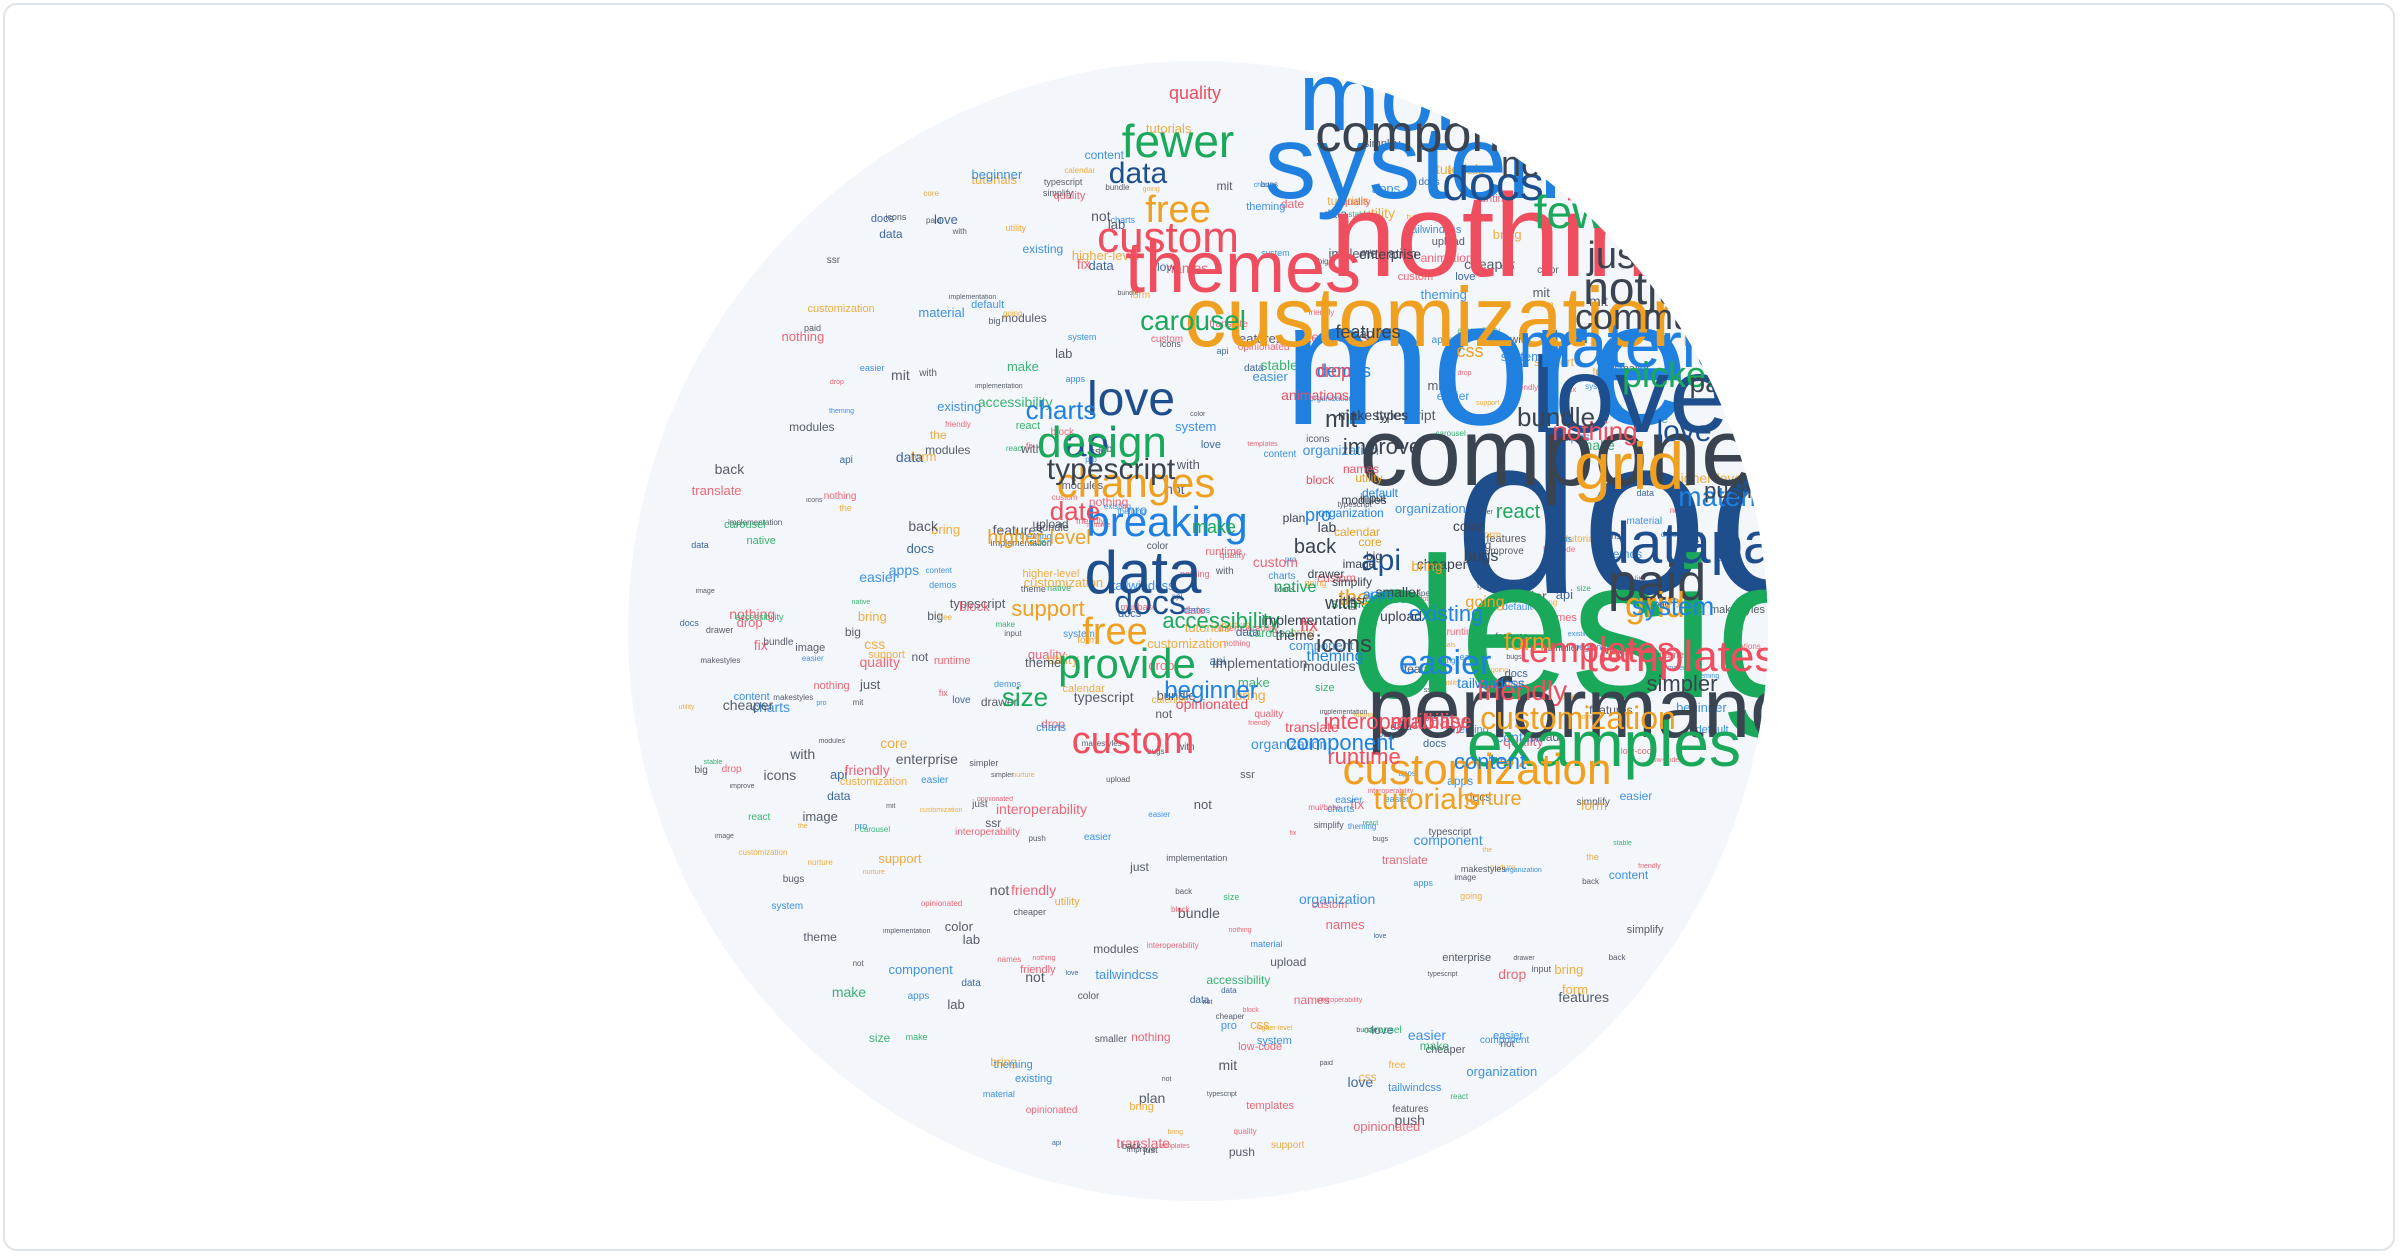  What do you see at coordinates (1150, 603) in the screenshot?
I see `word-docs: docs` at bounding box center [1150, 603].